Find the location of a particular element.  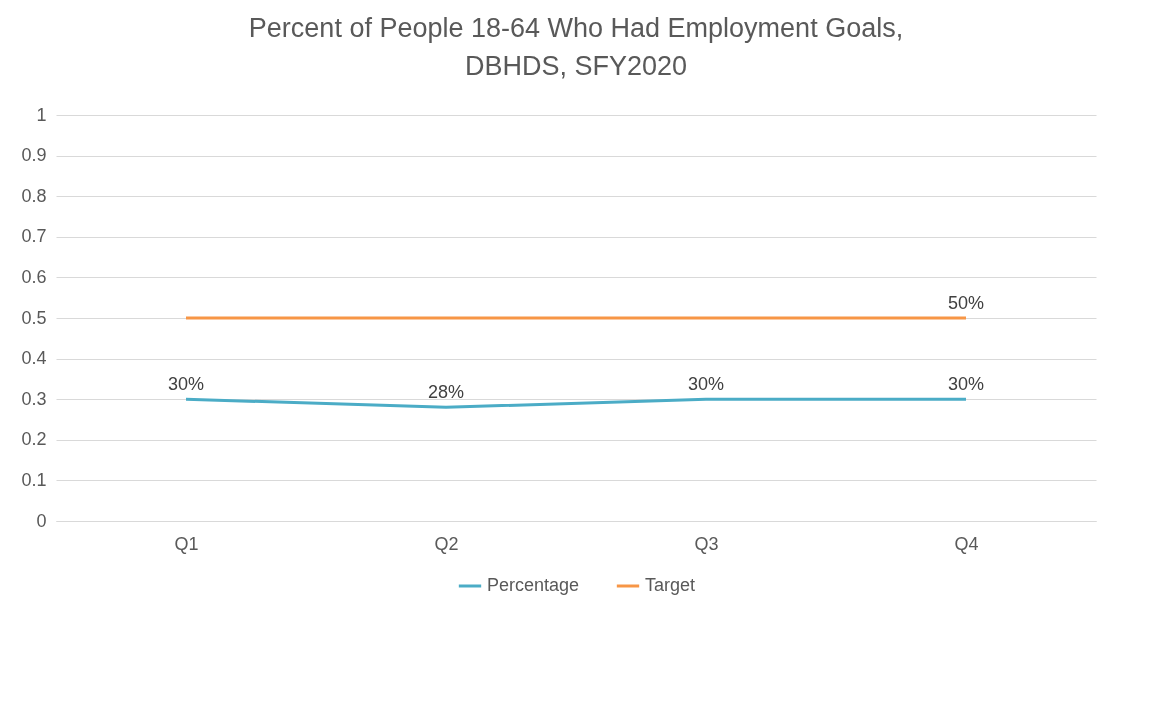

y-tick-label: 0.4 is located at coordinates (34, 358).